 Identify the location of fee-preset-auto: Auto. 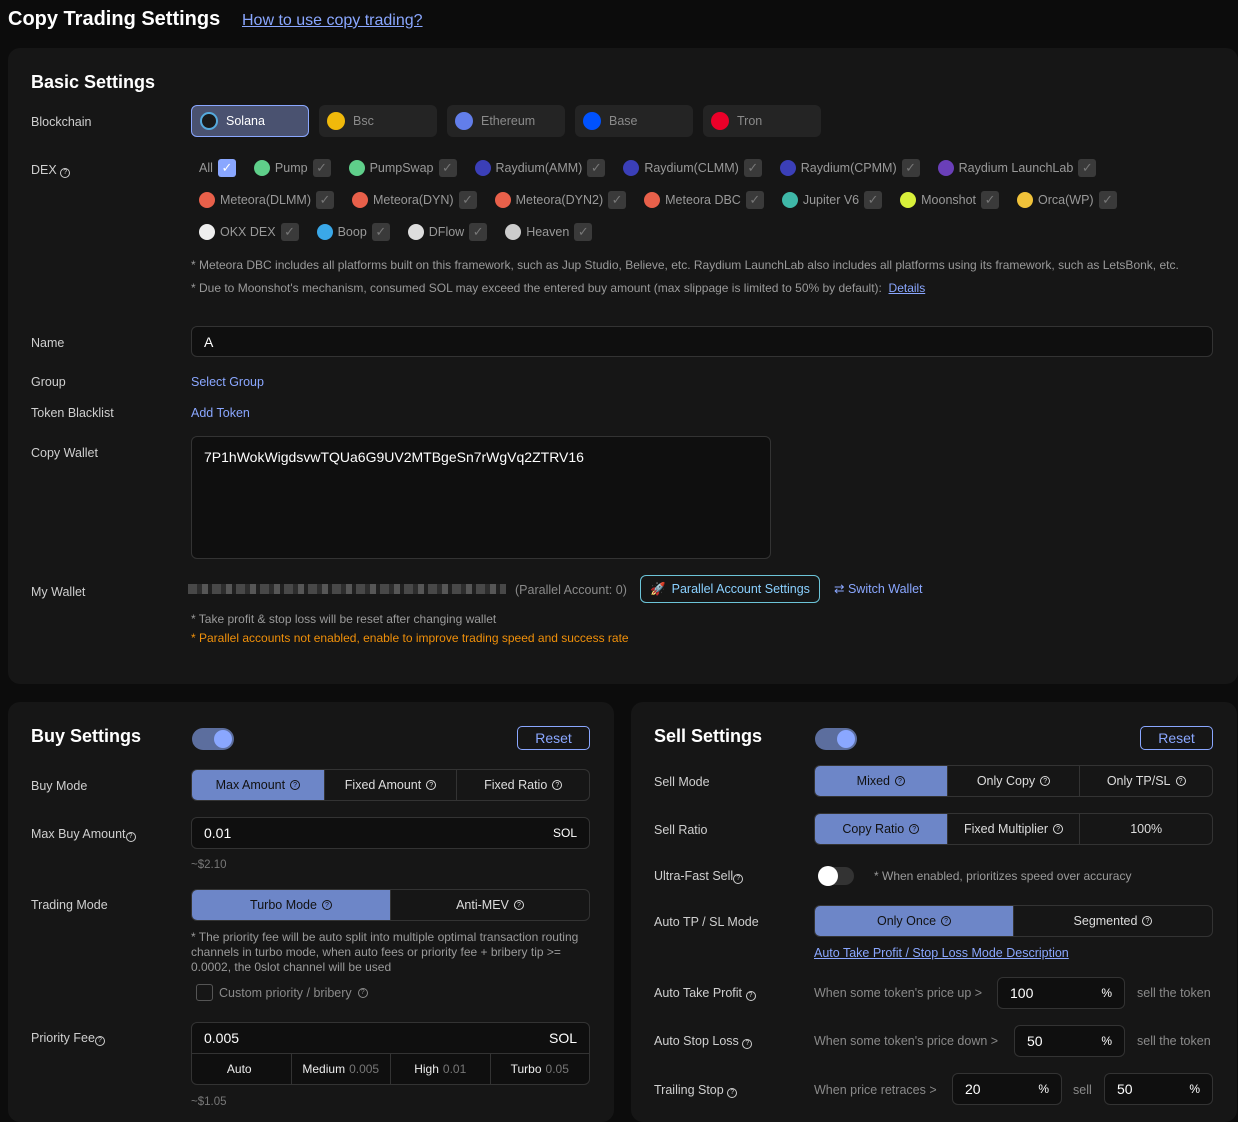
(242, 1069).